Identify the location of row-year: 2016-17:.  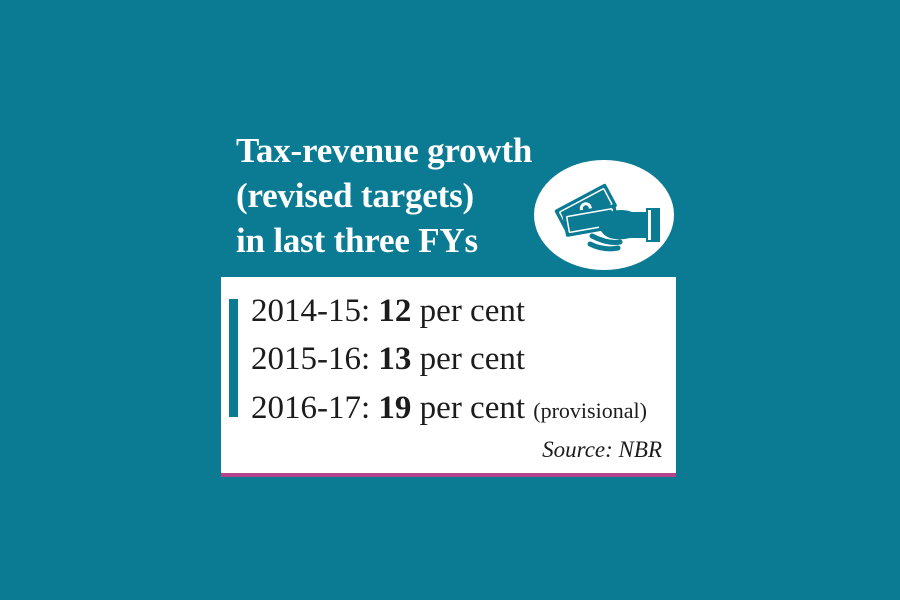
(311, 408).